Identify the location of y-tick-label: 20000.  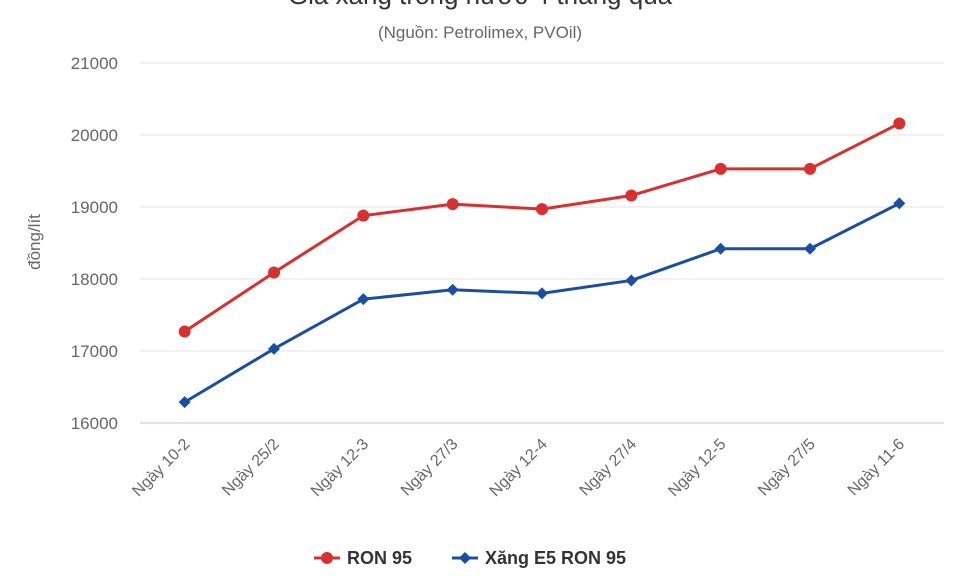
(94, 135).